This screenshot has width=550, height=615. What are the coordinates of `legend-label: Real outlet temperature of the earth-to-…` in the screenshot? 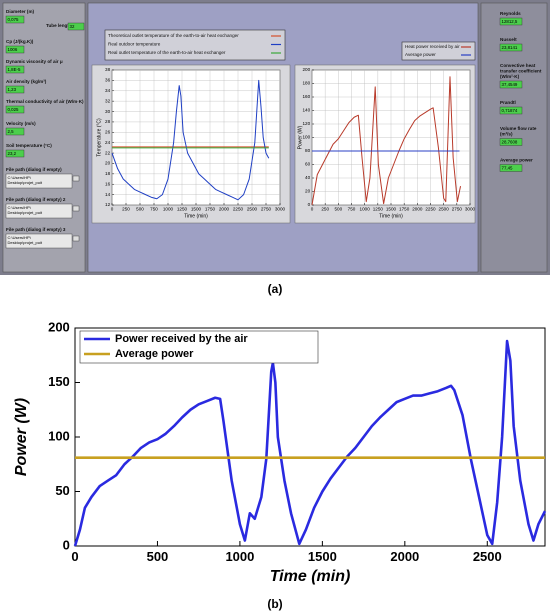 It's located at (167, 52).